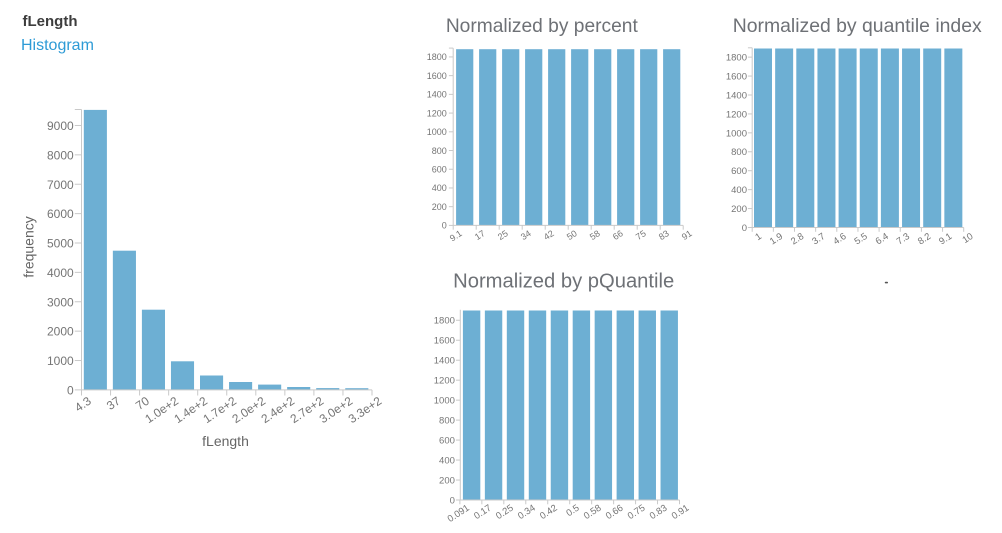 This screenshot has height=533, width=1002. What do you see at coordinates (595, 235) in the screenshot?
I see `svg-text: 58` at bounding box center [595, 235].